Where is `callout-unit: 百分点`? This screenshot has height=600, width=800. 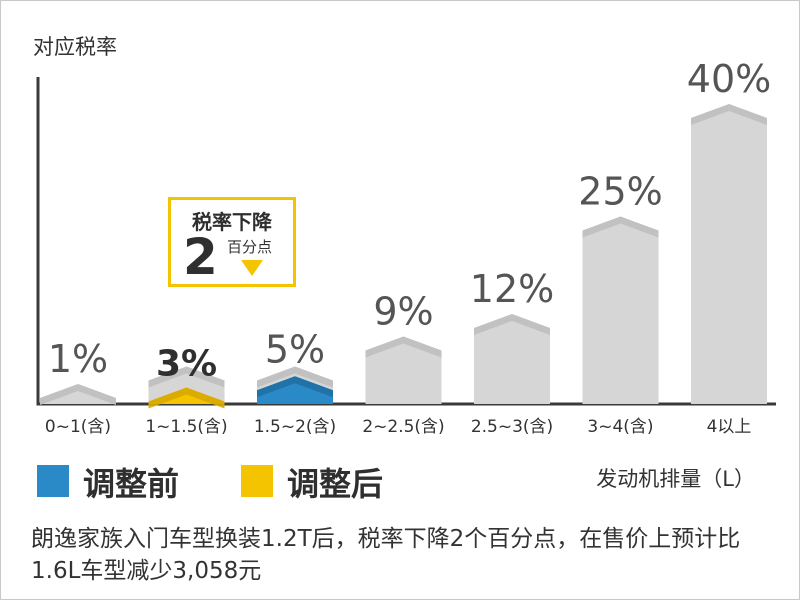 callout-unit: 百分点 is located at coordinates (250, 247).